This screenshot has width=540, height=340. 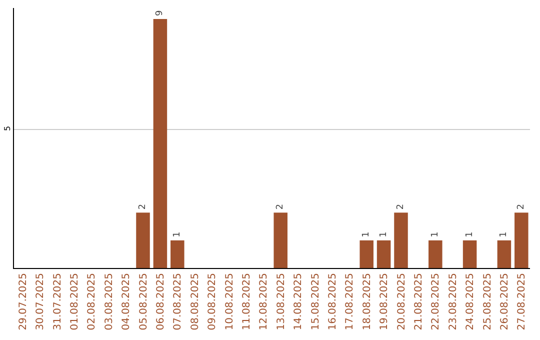 I want to click on x-tick-label: 05.08.2025, so click(x=144, y=301).